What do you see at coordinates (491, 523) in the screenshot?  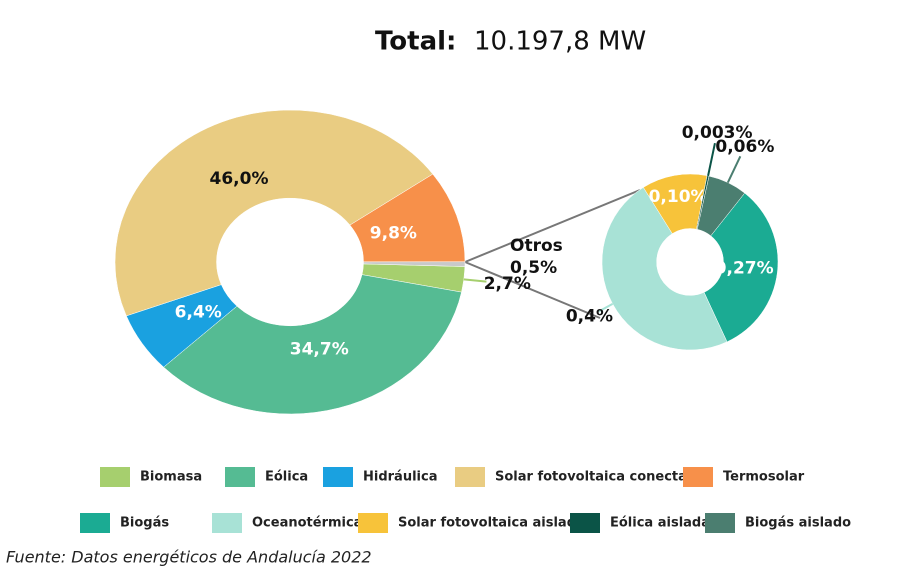 I see `legend-label: Solar fotovoltaica aislada` at bounding box center [491, 523].